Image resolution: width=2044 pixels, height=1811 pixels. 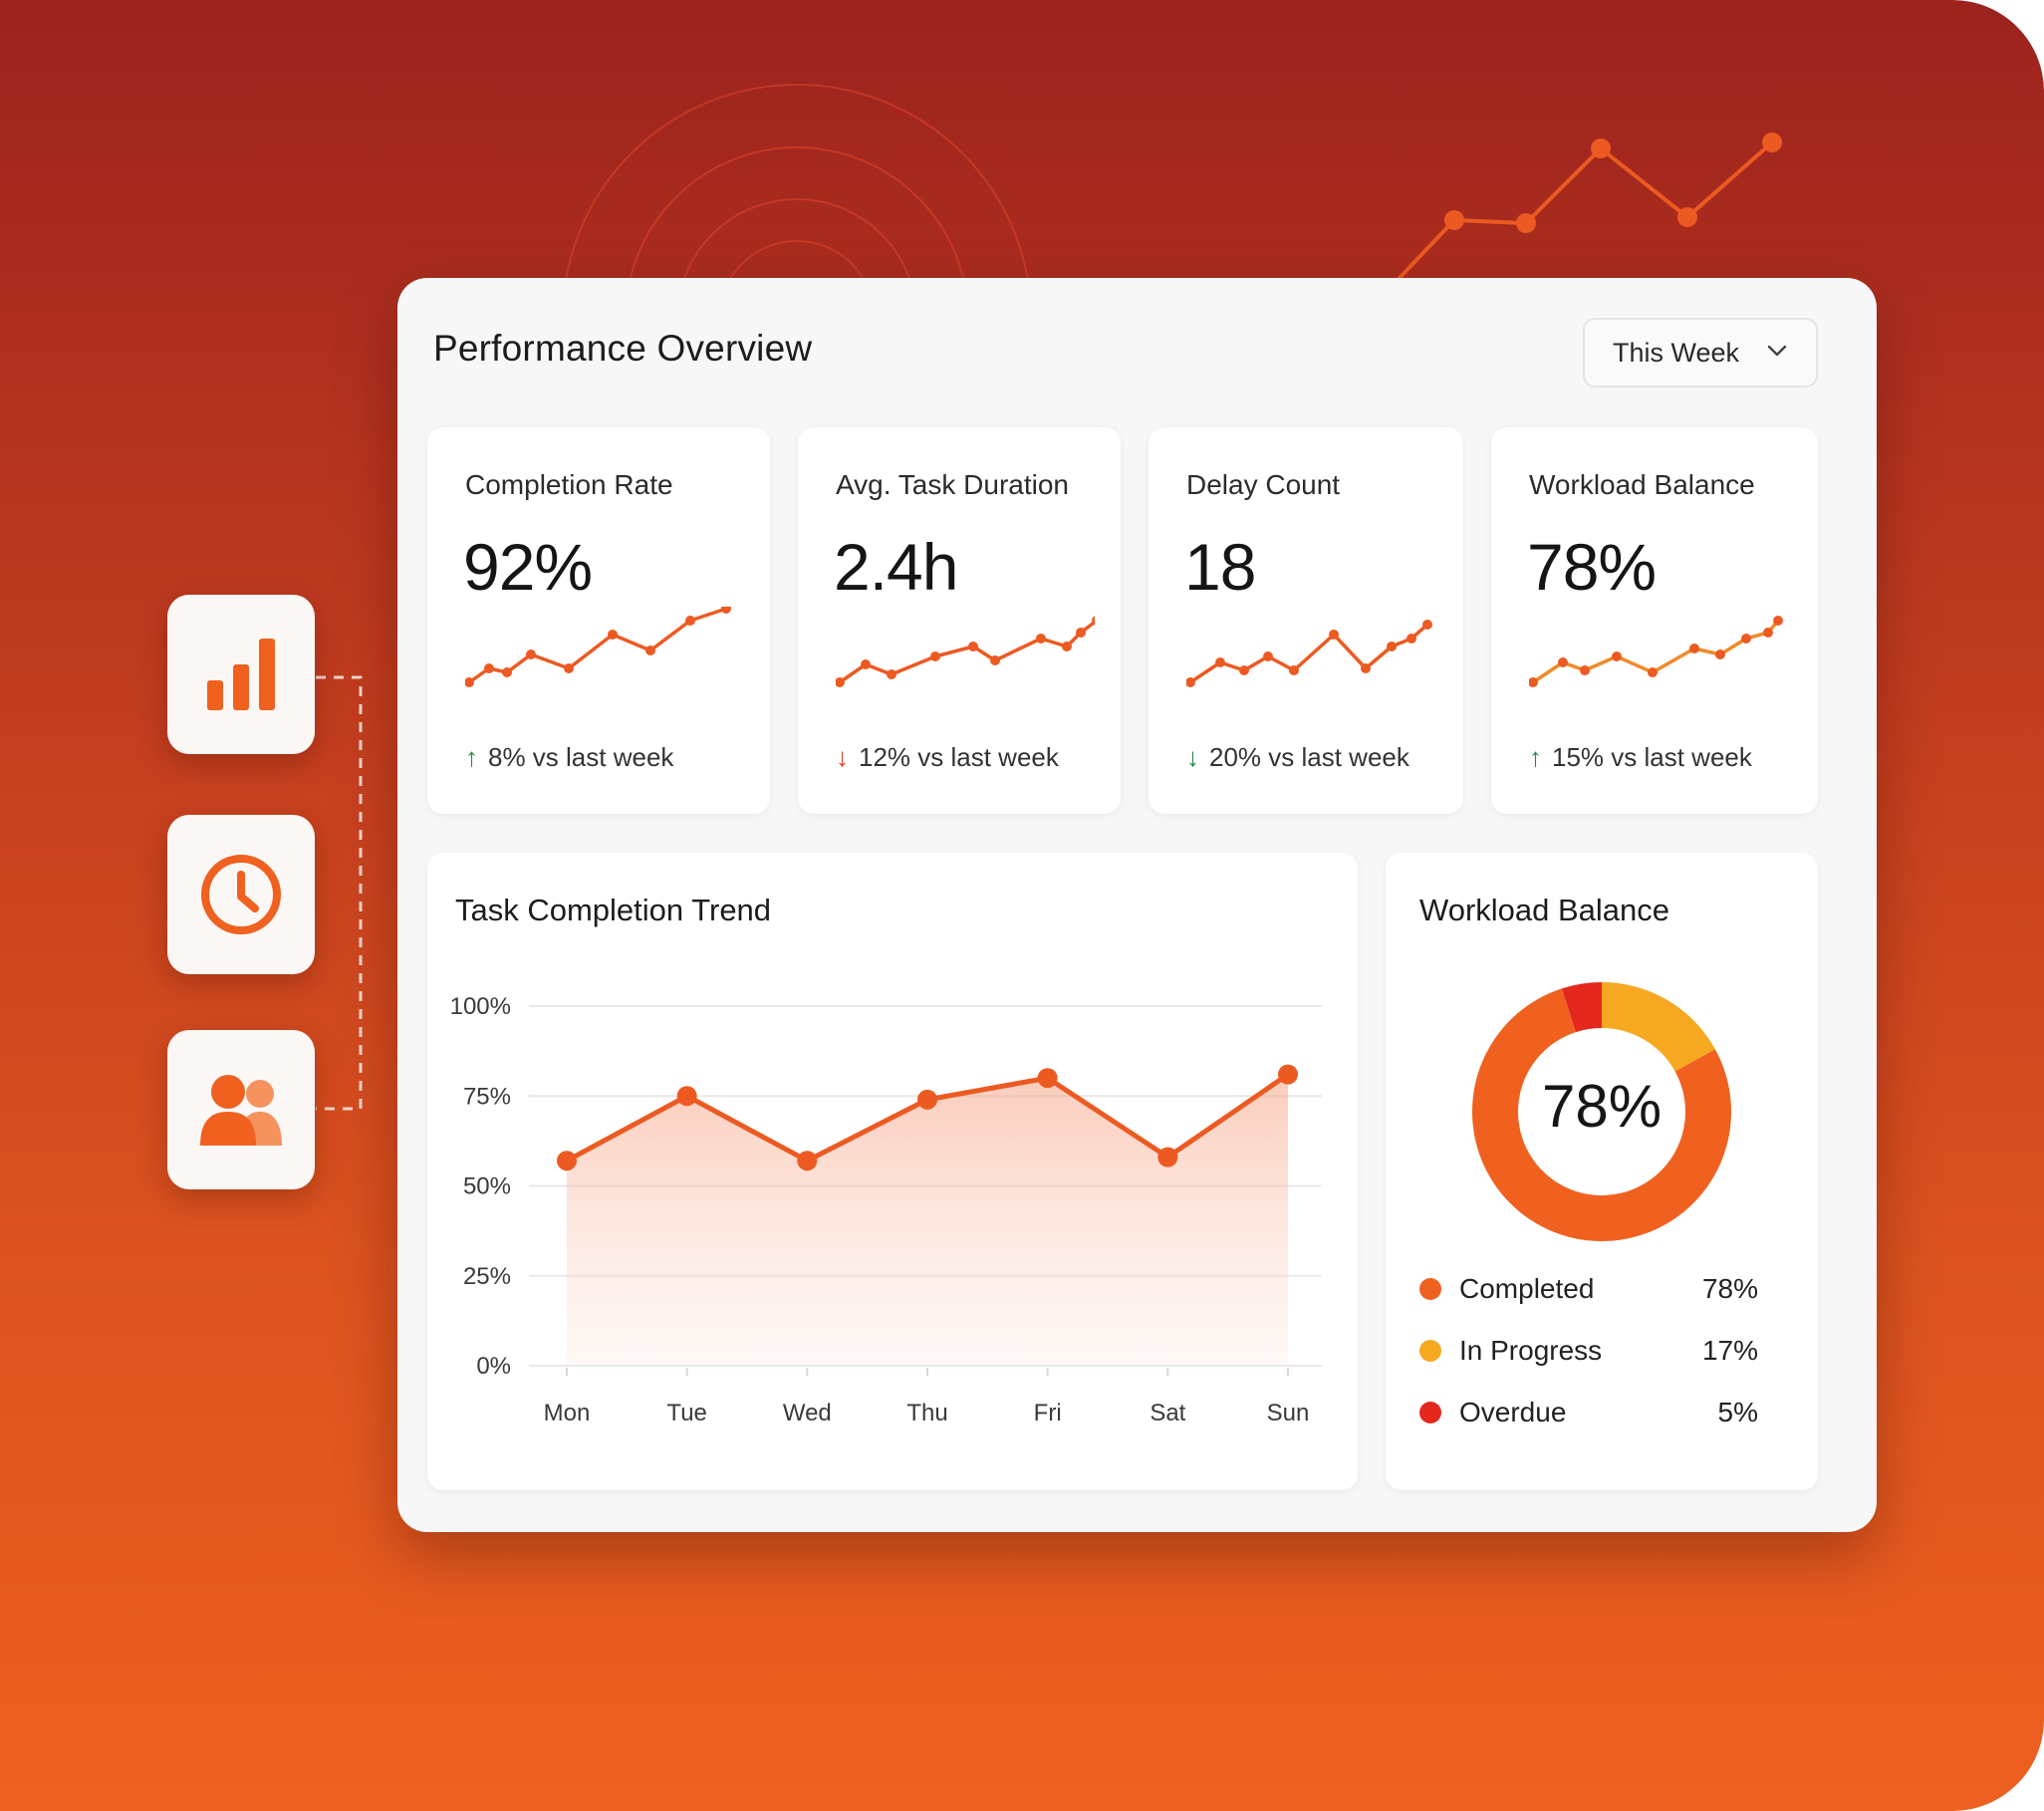 I want to click on y-tick-label: 75%, so click(x=487, y=1096).